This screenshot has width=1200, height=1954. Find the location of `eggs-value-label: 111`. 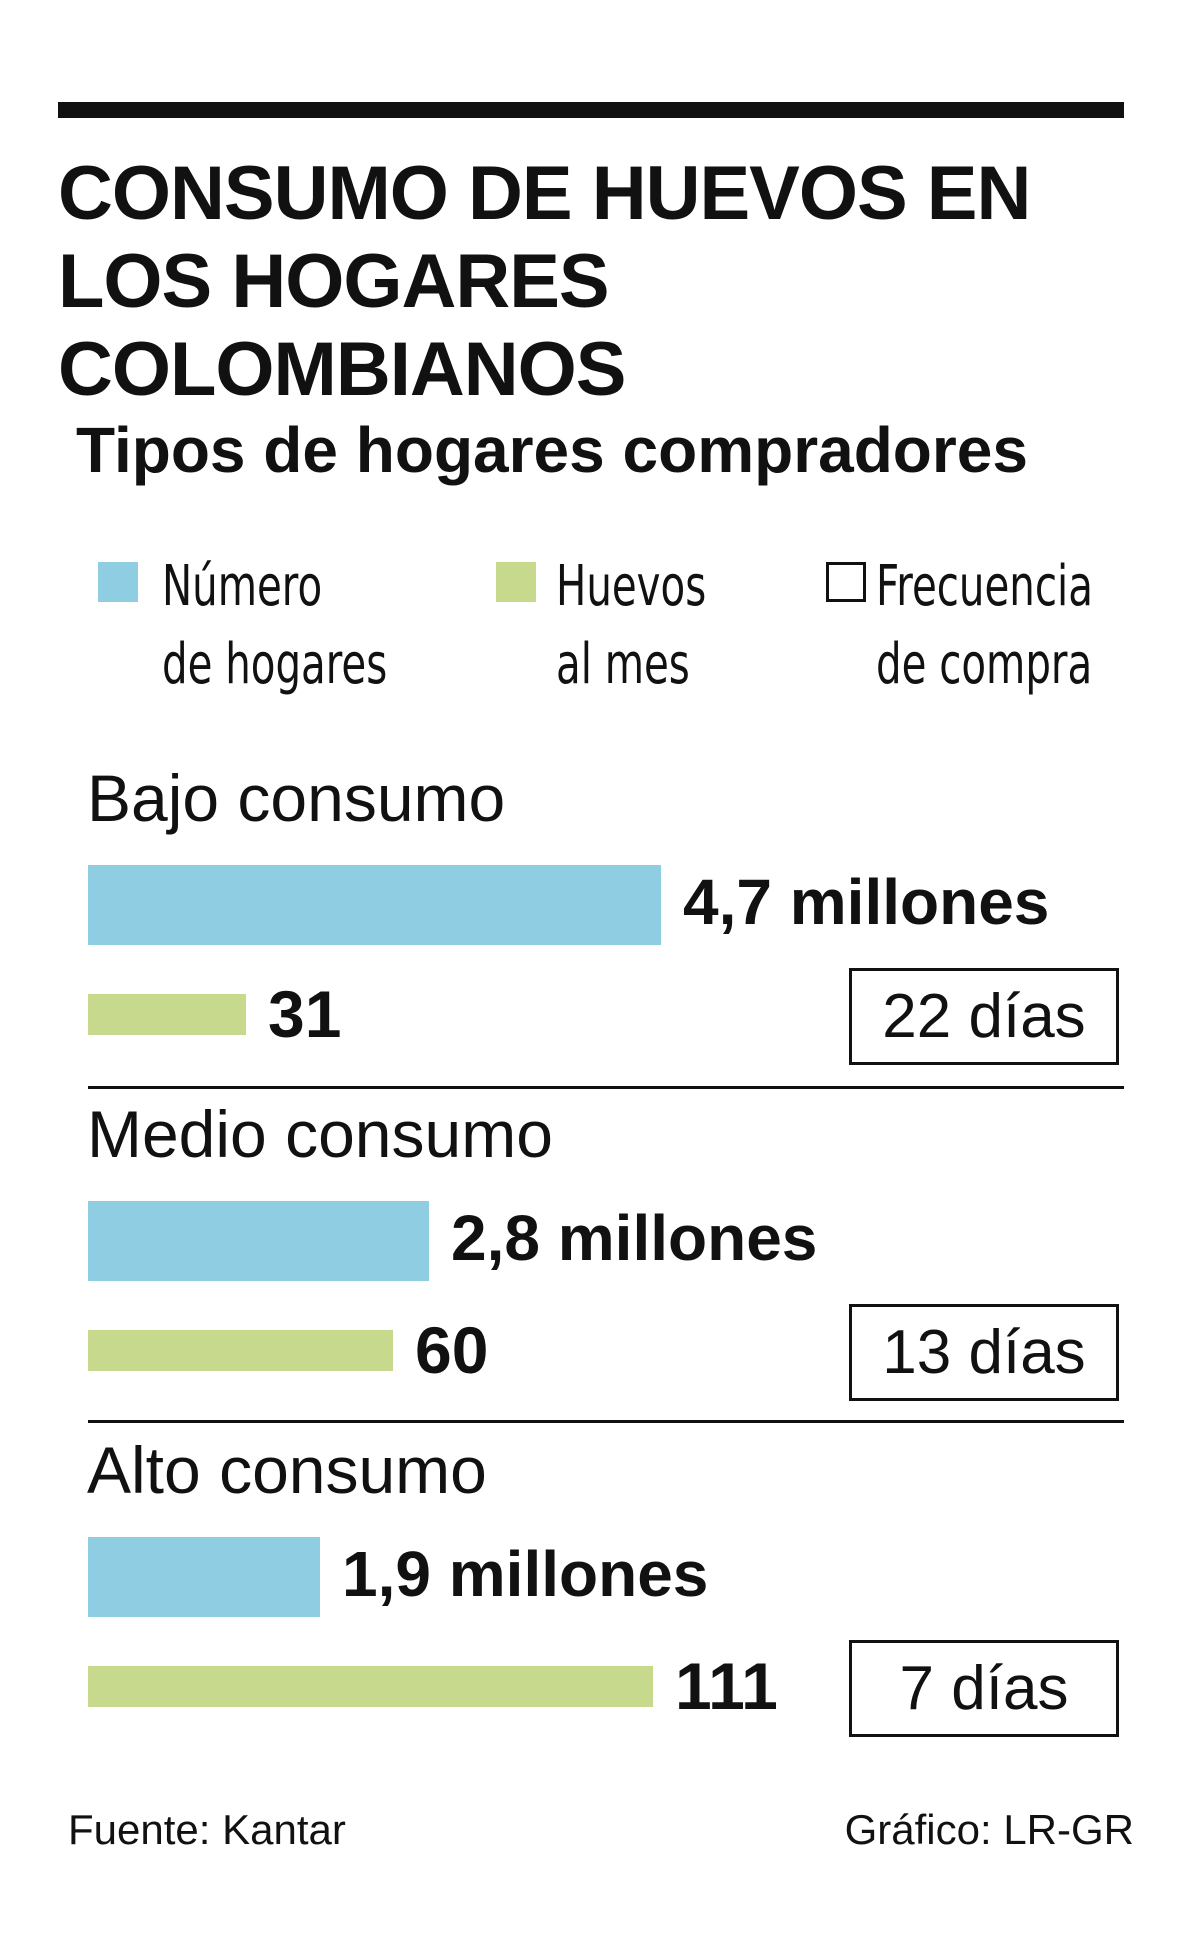

eggs-value-label: 111 is located at coordinates (726, 1686).